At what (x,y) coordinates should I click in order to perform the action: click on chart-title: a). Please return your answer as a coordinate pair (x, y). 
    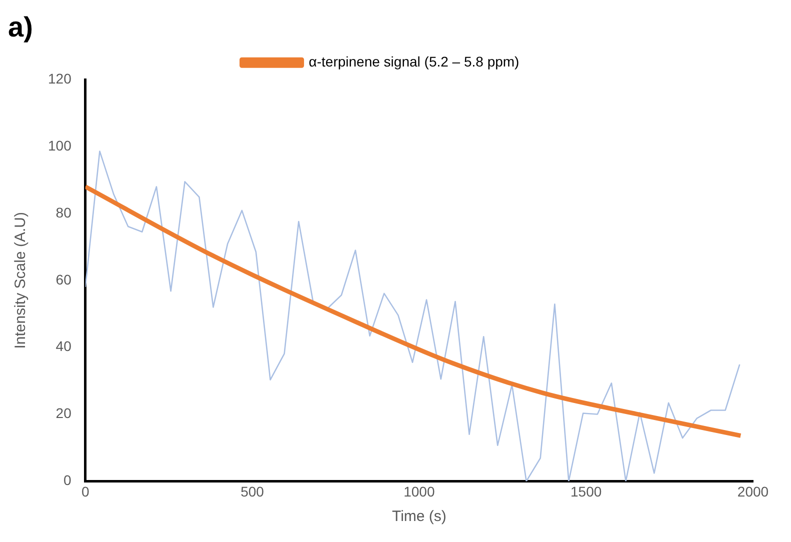
    Looking at the image, I should click on (20, 27).